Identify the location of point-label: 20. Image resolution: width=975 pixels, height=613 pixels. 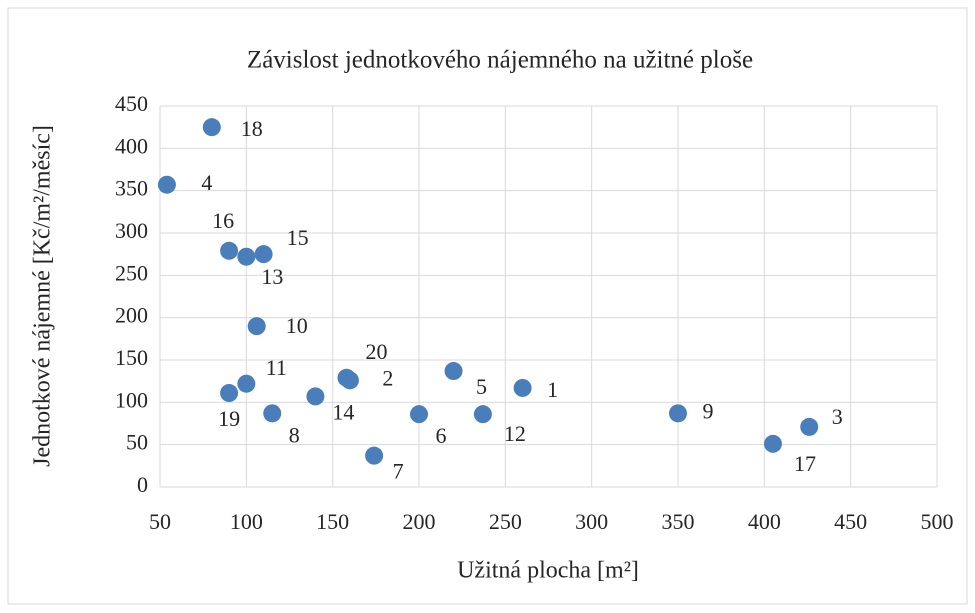
(376, 351).